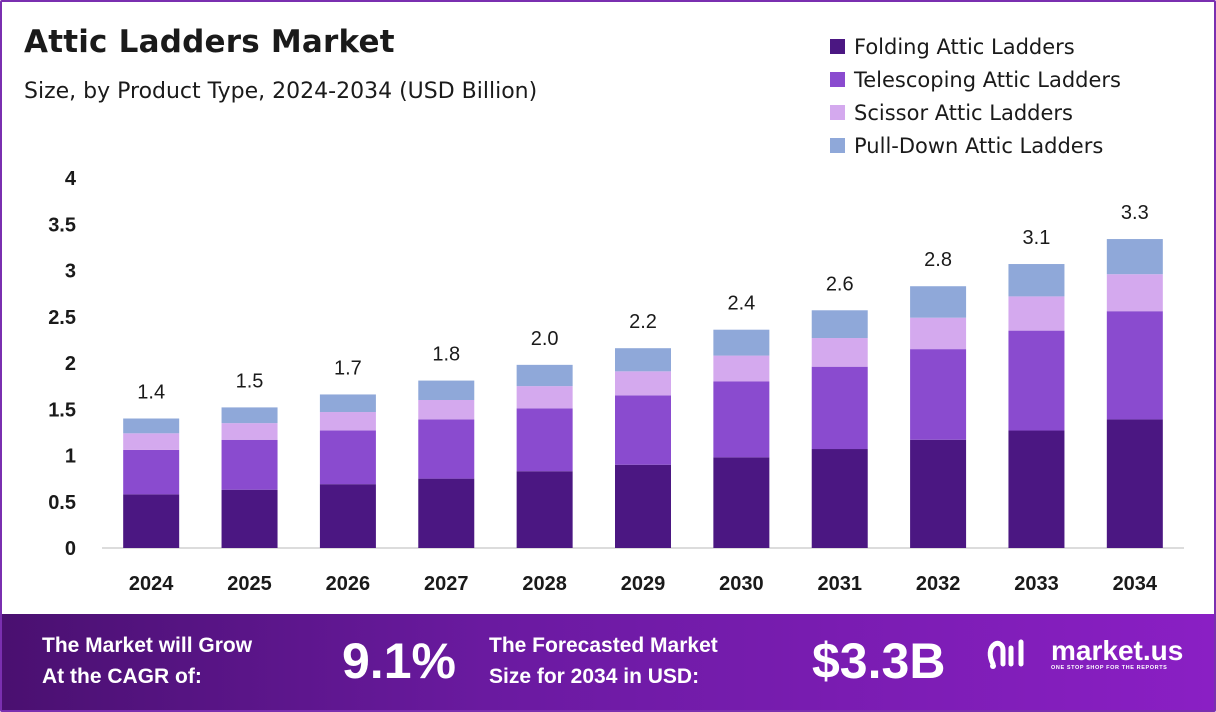 The image size is (1216, 712). Describe the element at coordinates (938, 260) in the screenshot. I see `bar-total-label: 2.8` at that location.